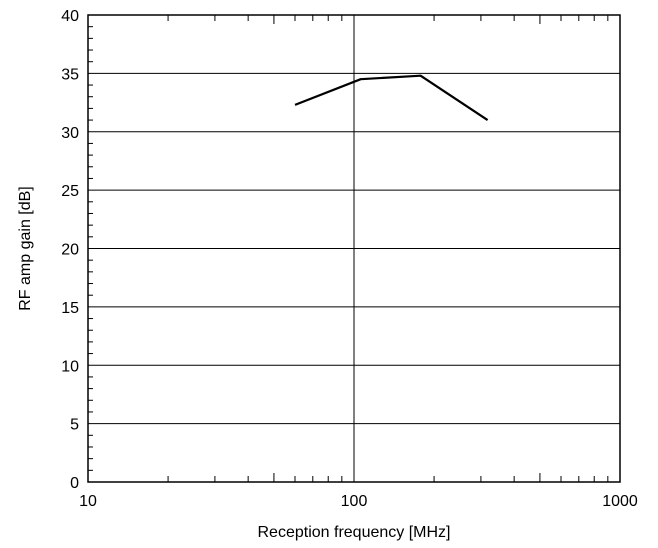 This screenshot has height=548, width=658. I want to click on x-axis-title: Reception frequency [MHz], so click(354, 532).